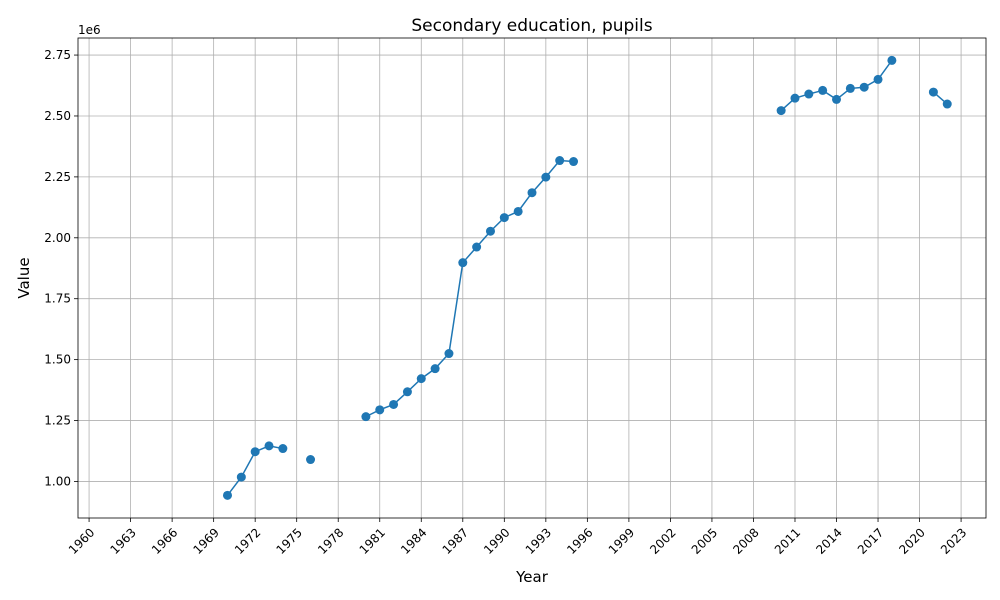 The height and width of the screenshot is (600, 1000). What do you see at coordinates (57, 116) in the screenshot?
I see `y-tick-label: 2.50` at bounding box center [57, 116].